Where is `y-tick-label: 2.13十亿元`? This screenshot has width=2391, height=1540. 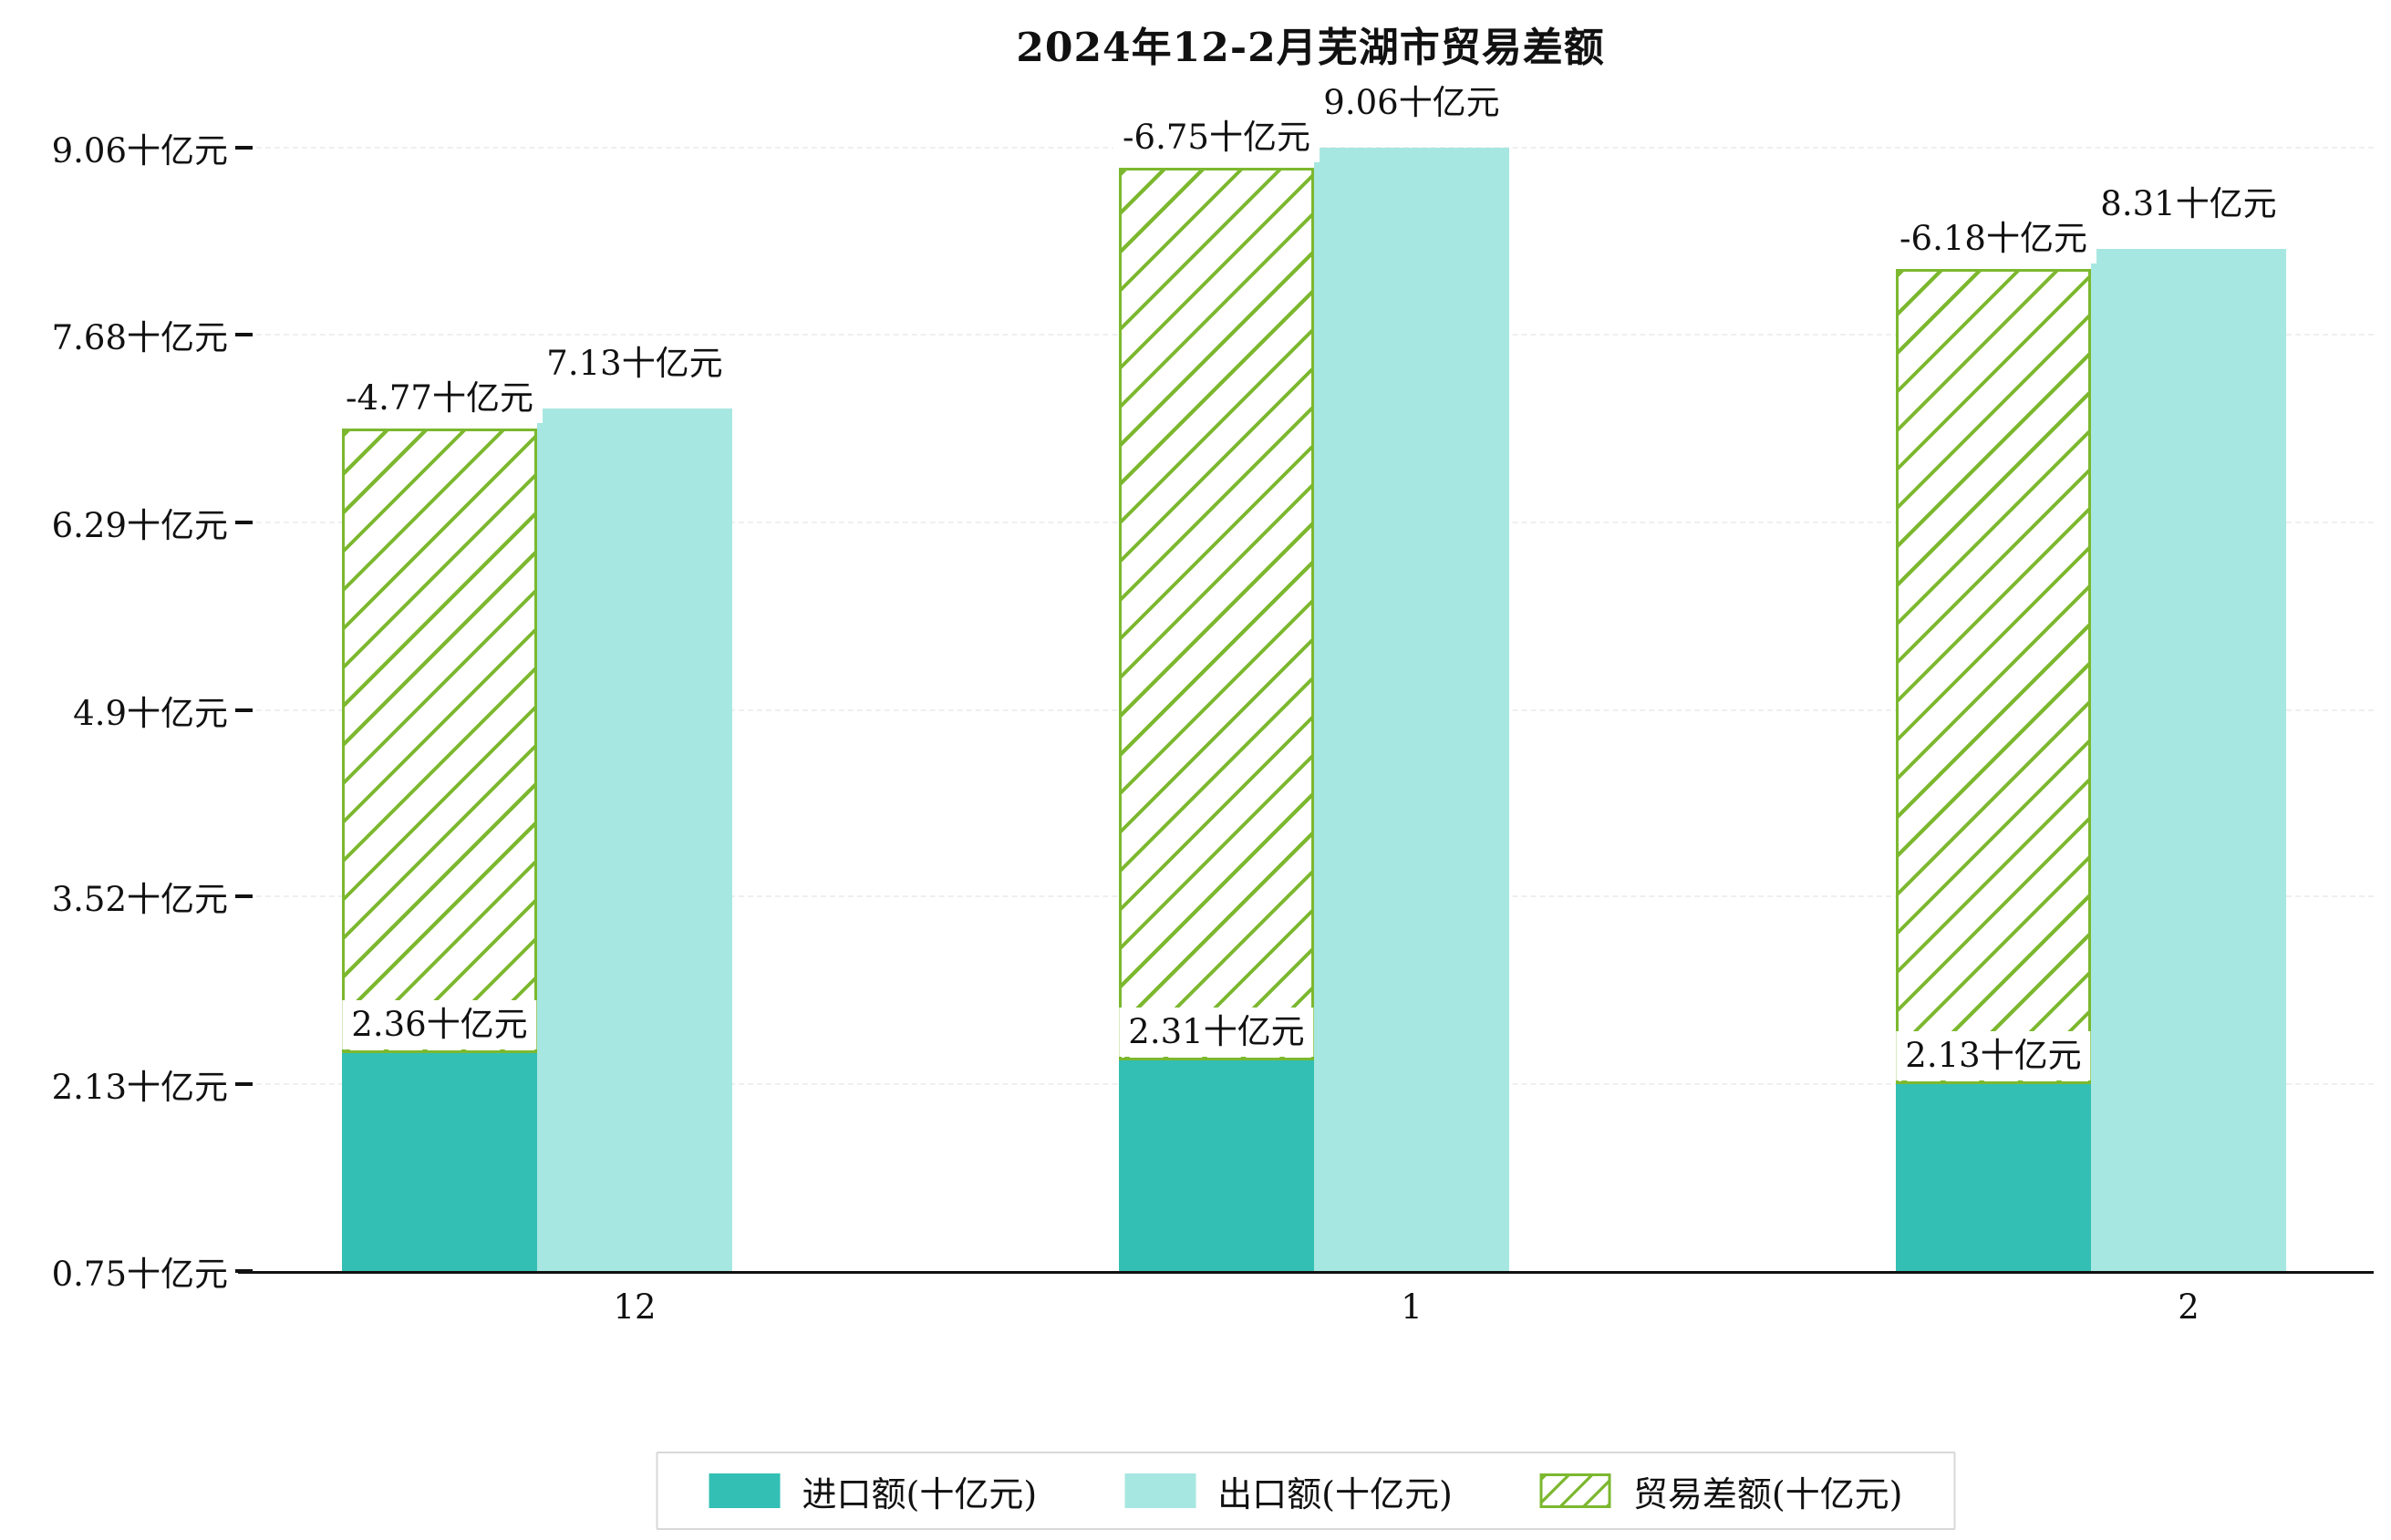
y-tick-label: 2.13十亿元 is located at coordinates (139, 1088).